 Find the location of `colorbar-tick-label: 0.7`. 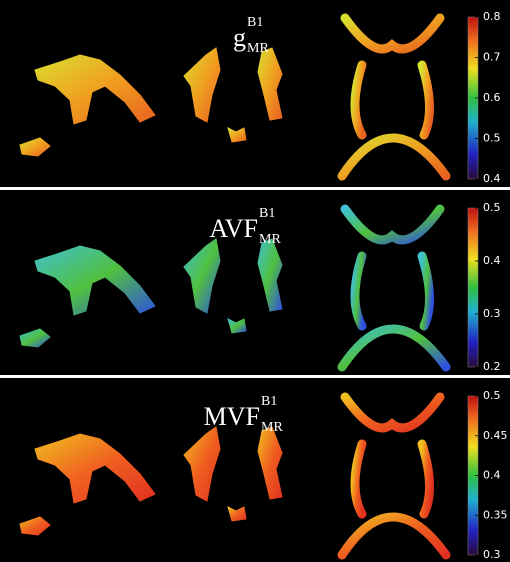

colorbar-tick-label: 0.7 is located at coordinates (492, 57).